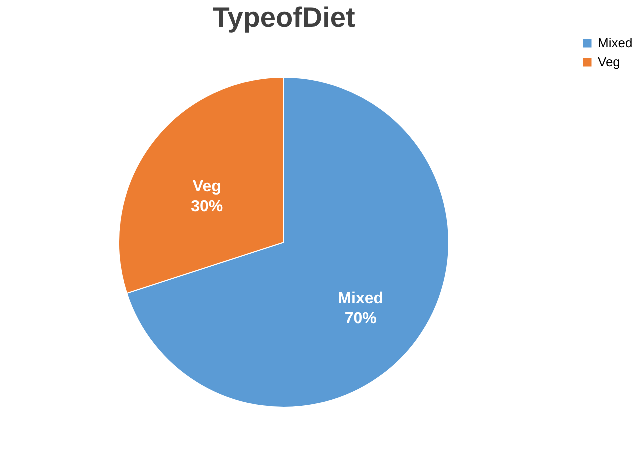  What do you see at coordinates (207, 187) in the screenshot?
I see `slice-label: Veg` at bounding box center [207, 187].